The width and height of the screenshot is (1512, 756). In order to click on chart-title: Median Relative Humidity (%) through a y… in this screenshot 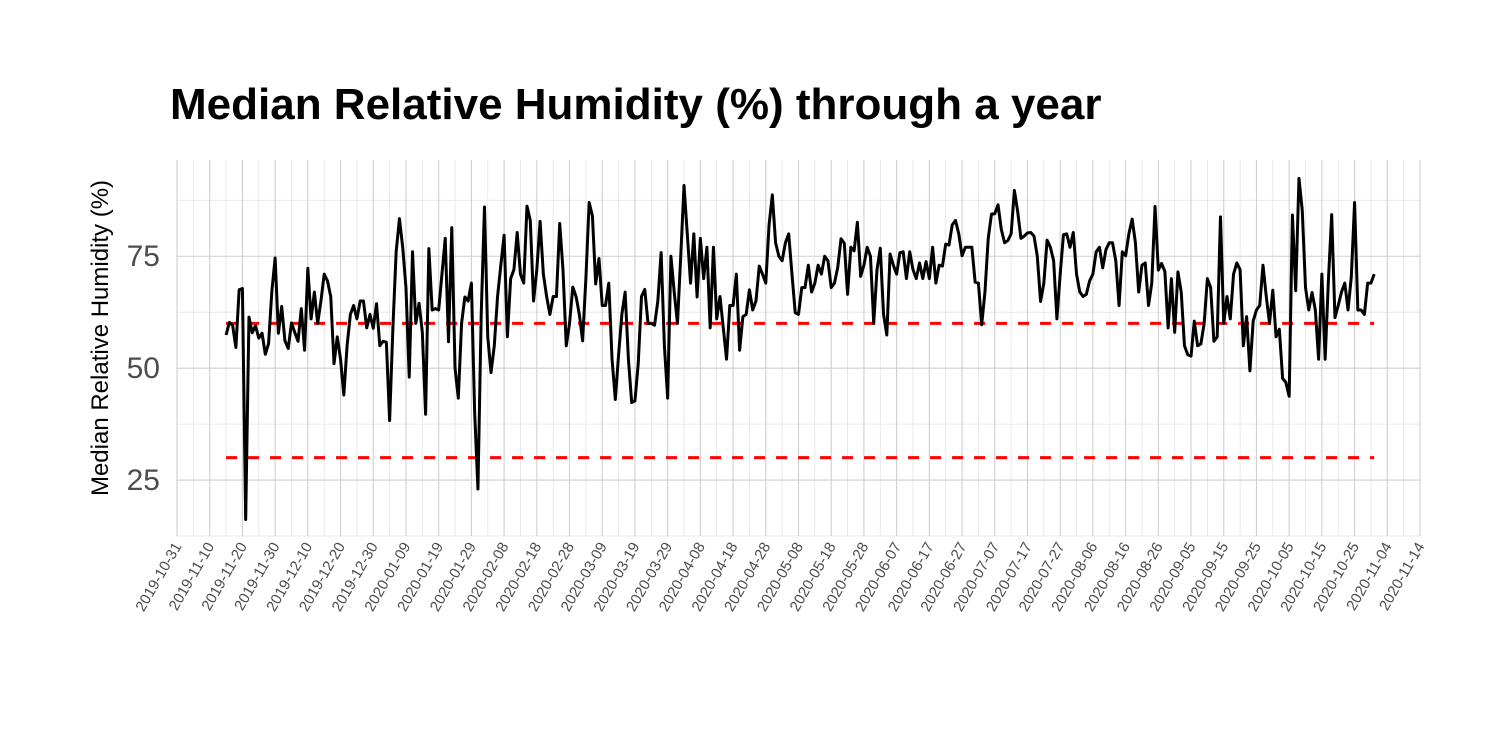, I will do `click(636, 104)`.